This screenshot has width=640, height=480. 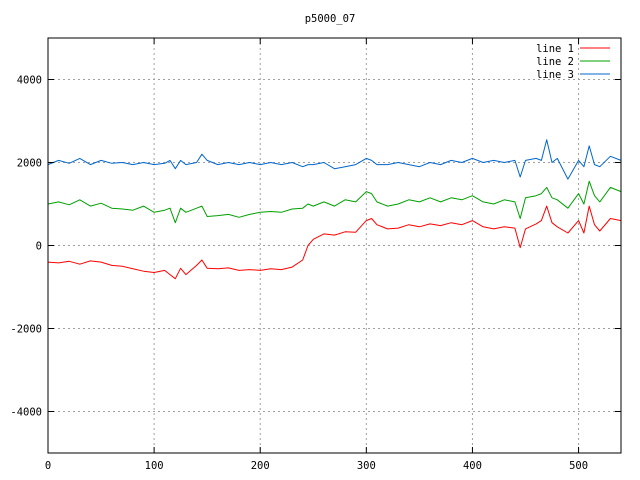 I want to click on y-tick-label: 0, so click(x=39, y=247).